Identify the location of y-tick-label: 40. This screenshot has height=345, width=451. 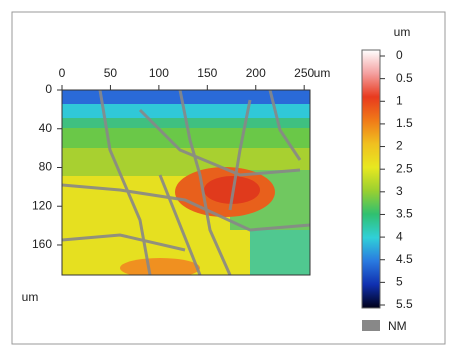
(46, 128).